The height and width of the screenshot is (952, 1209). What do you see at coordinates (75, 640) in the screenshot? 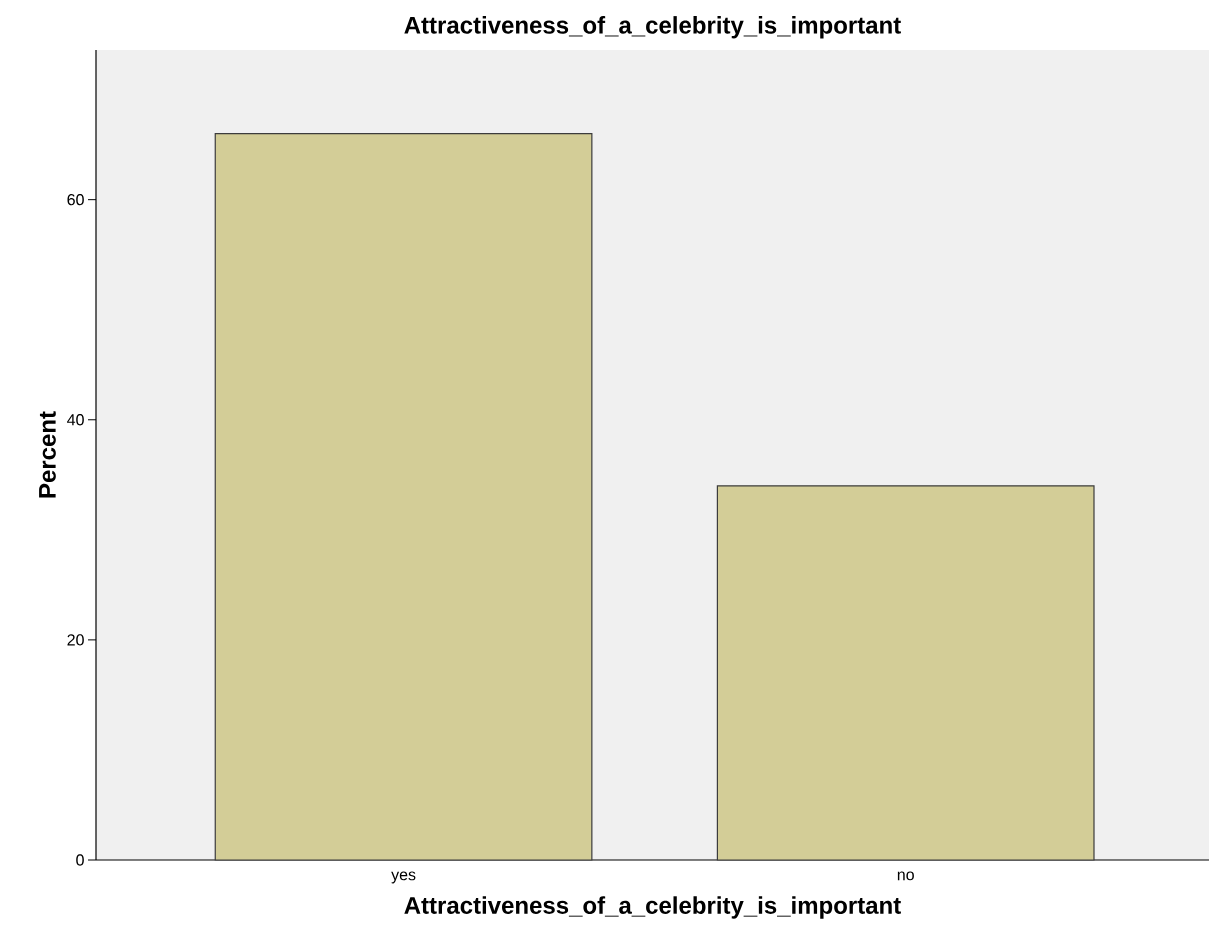
I see `y-tick-label: 20` at bounding box center [75, 640].